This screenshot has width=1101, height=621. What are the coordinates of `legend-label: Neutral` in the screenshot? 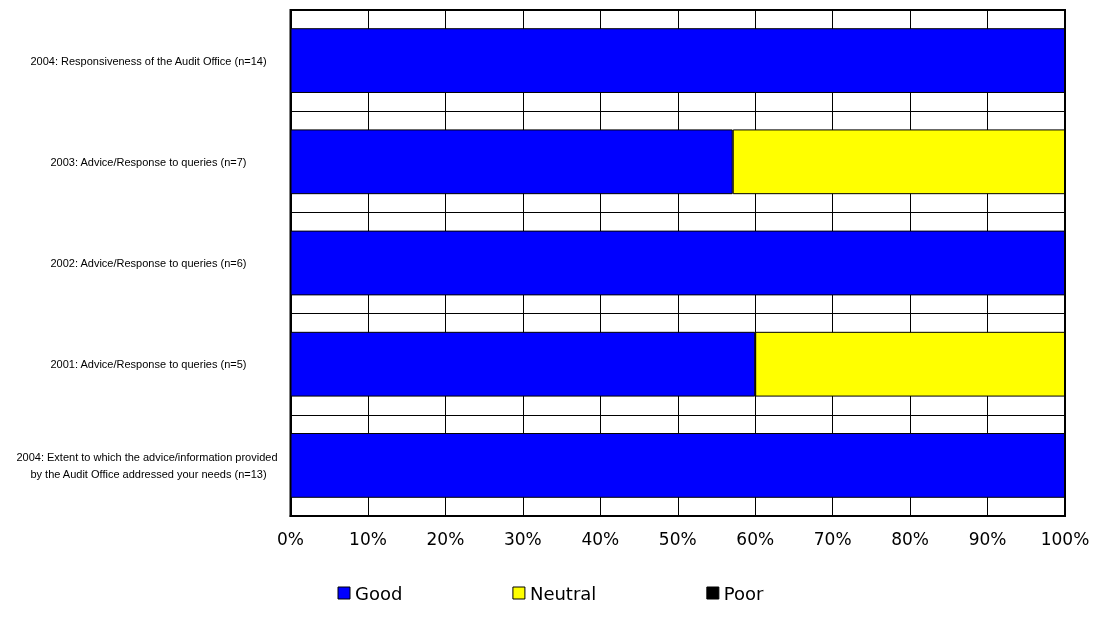 It's located at (563, 593).